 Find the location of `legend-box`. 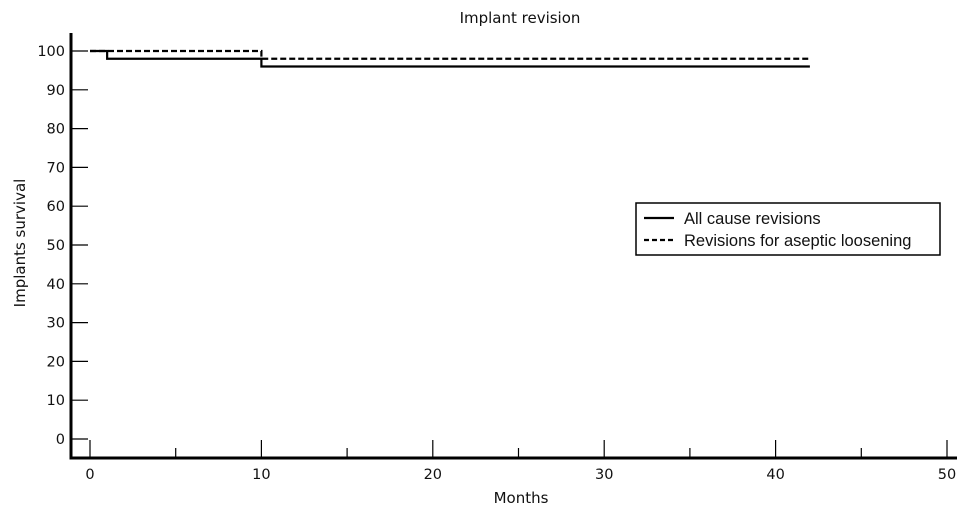

legend-box is located at coordinates (788, 229).